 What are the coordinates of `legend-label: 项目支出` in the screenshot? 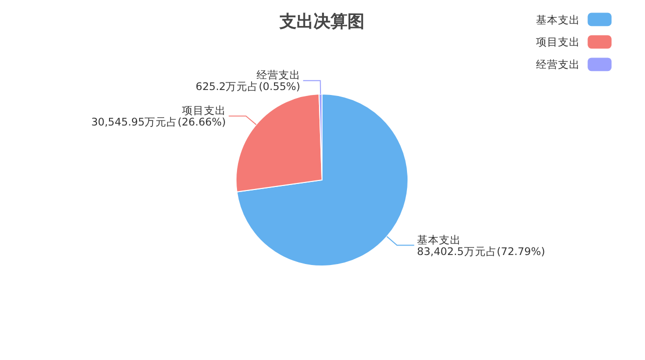 It's located at (558, 42).